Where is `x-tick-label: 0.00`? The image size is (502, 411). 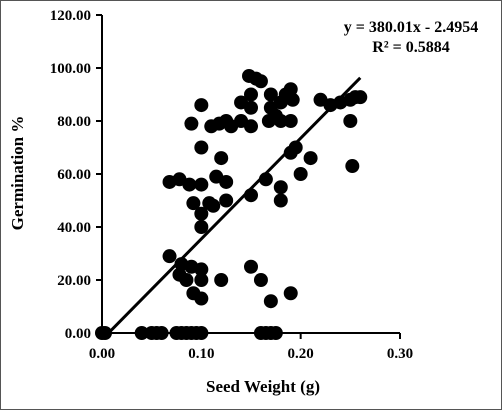 x-tick-label: 0.00 is located at coordinates (102, 354).